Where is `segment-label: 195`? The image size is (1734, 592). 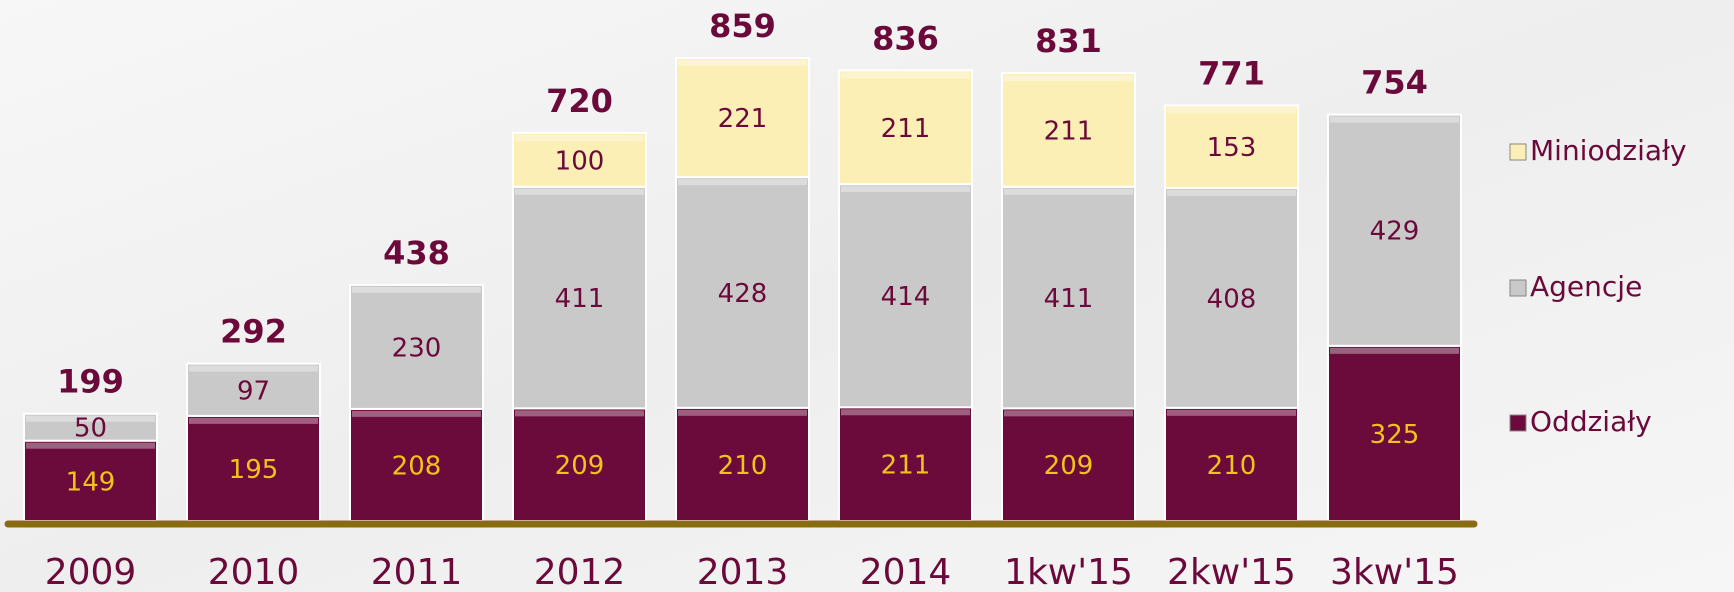 segment-label: 195 is located at coordinates (254, 470).